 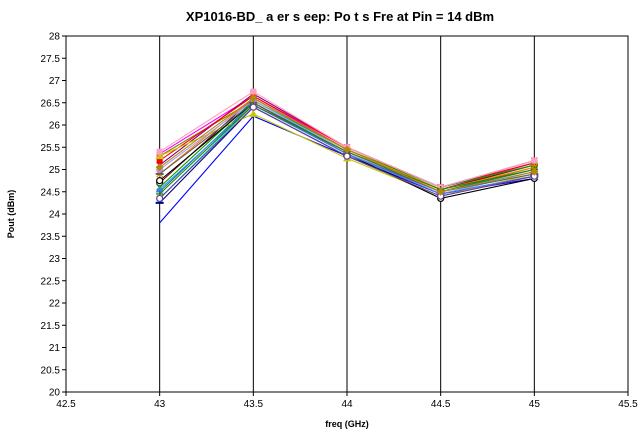 I want to click on y-tick-label: 20, so click(x=55, y=393).